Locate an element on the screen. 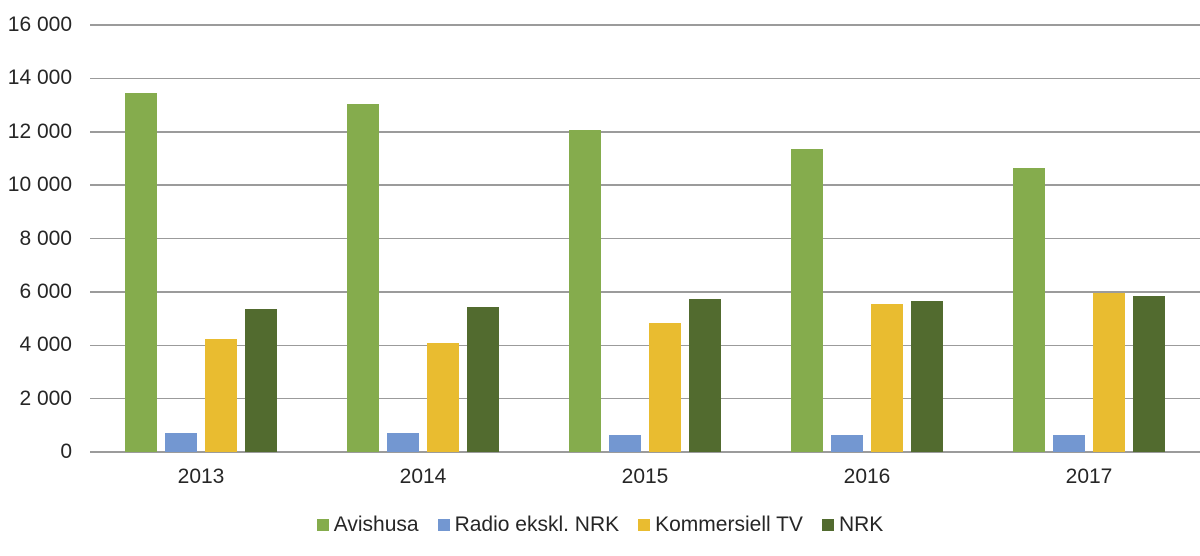 This screenshot has height=556, width=1200. bar-avishusa-2016 is located at coordinates (807, 300).